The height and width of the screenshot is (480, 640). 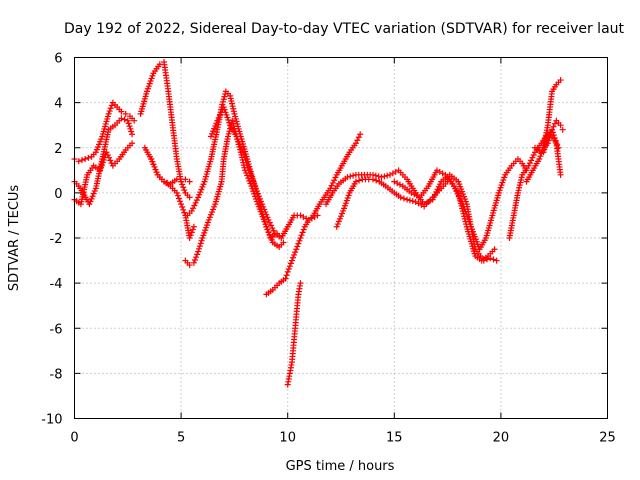 What do you see at coordinates (56, 374) in the screenshot?
I see `y-tick-label: -8` at bounding box center [56, 374].